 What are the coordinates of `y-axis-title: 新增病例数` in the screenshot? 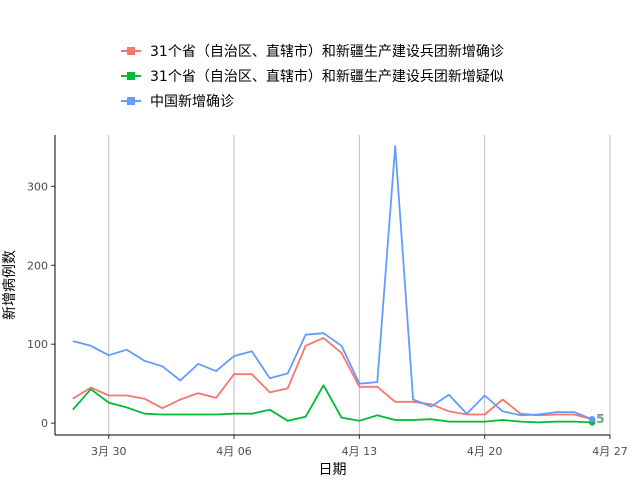 It's located at (10, 285).